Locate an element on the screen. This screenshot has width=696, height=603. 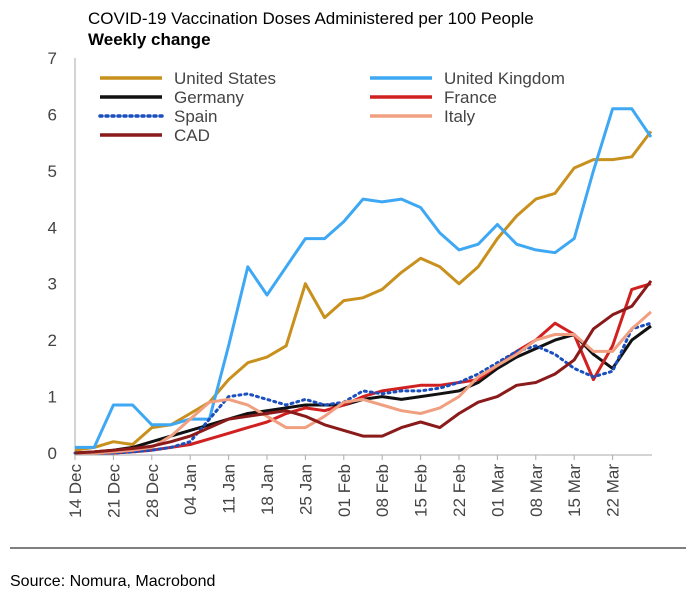
y-tick-label: 0 is located at coordinates (52, 453).